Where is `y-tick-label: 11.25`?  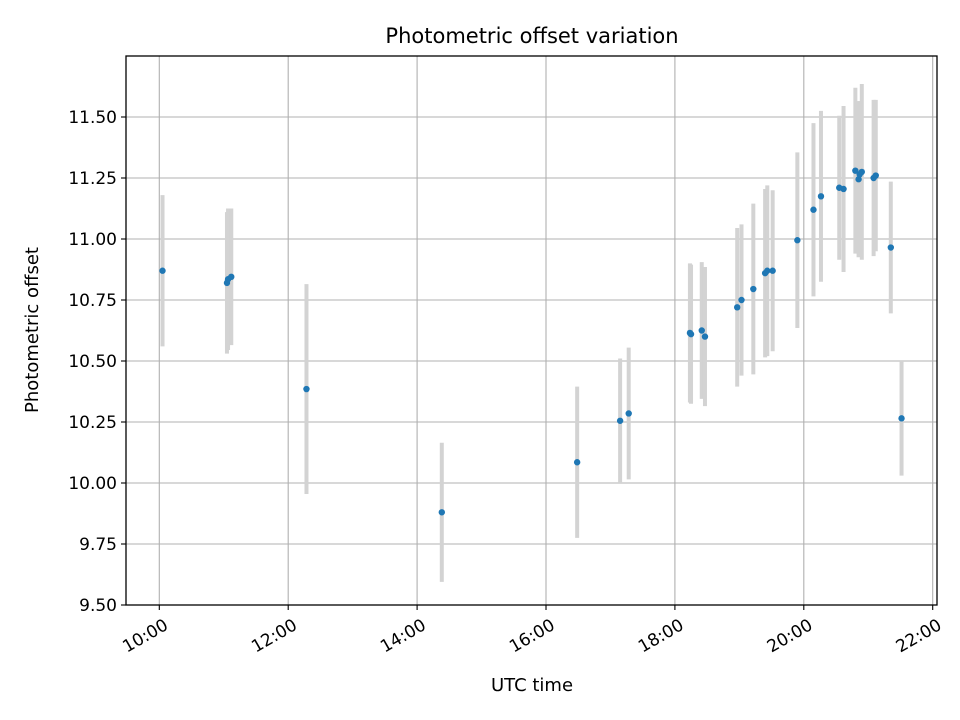 y-tick-label: 11.25 is located at coordinates (92, 179).